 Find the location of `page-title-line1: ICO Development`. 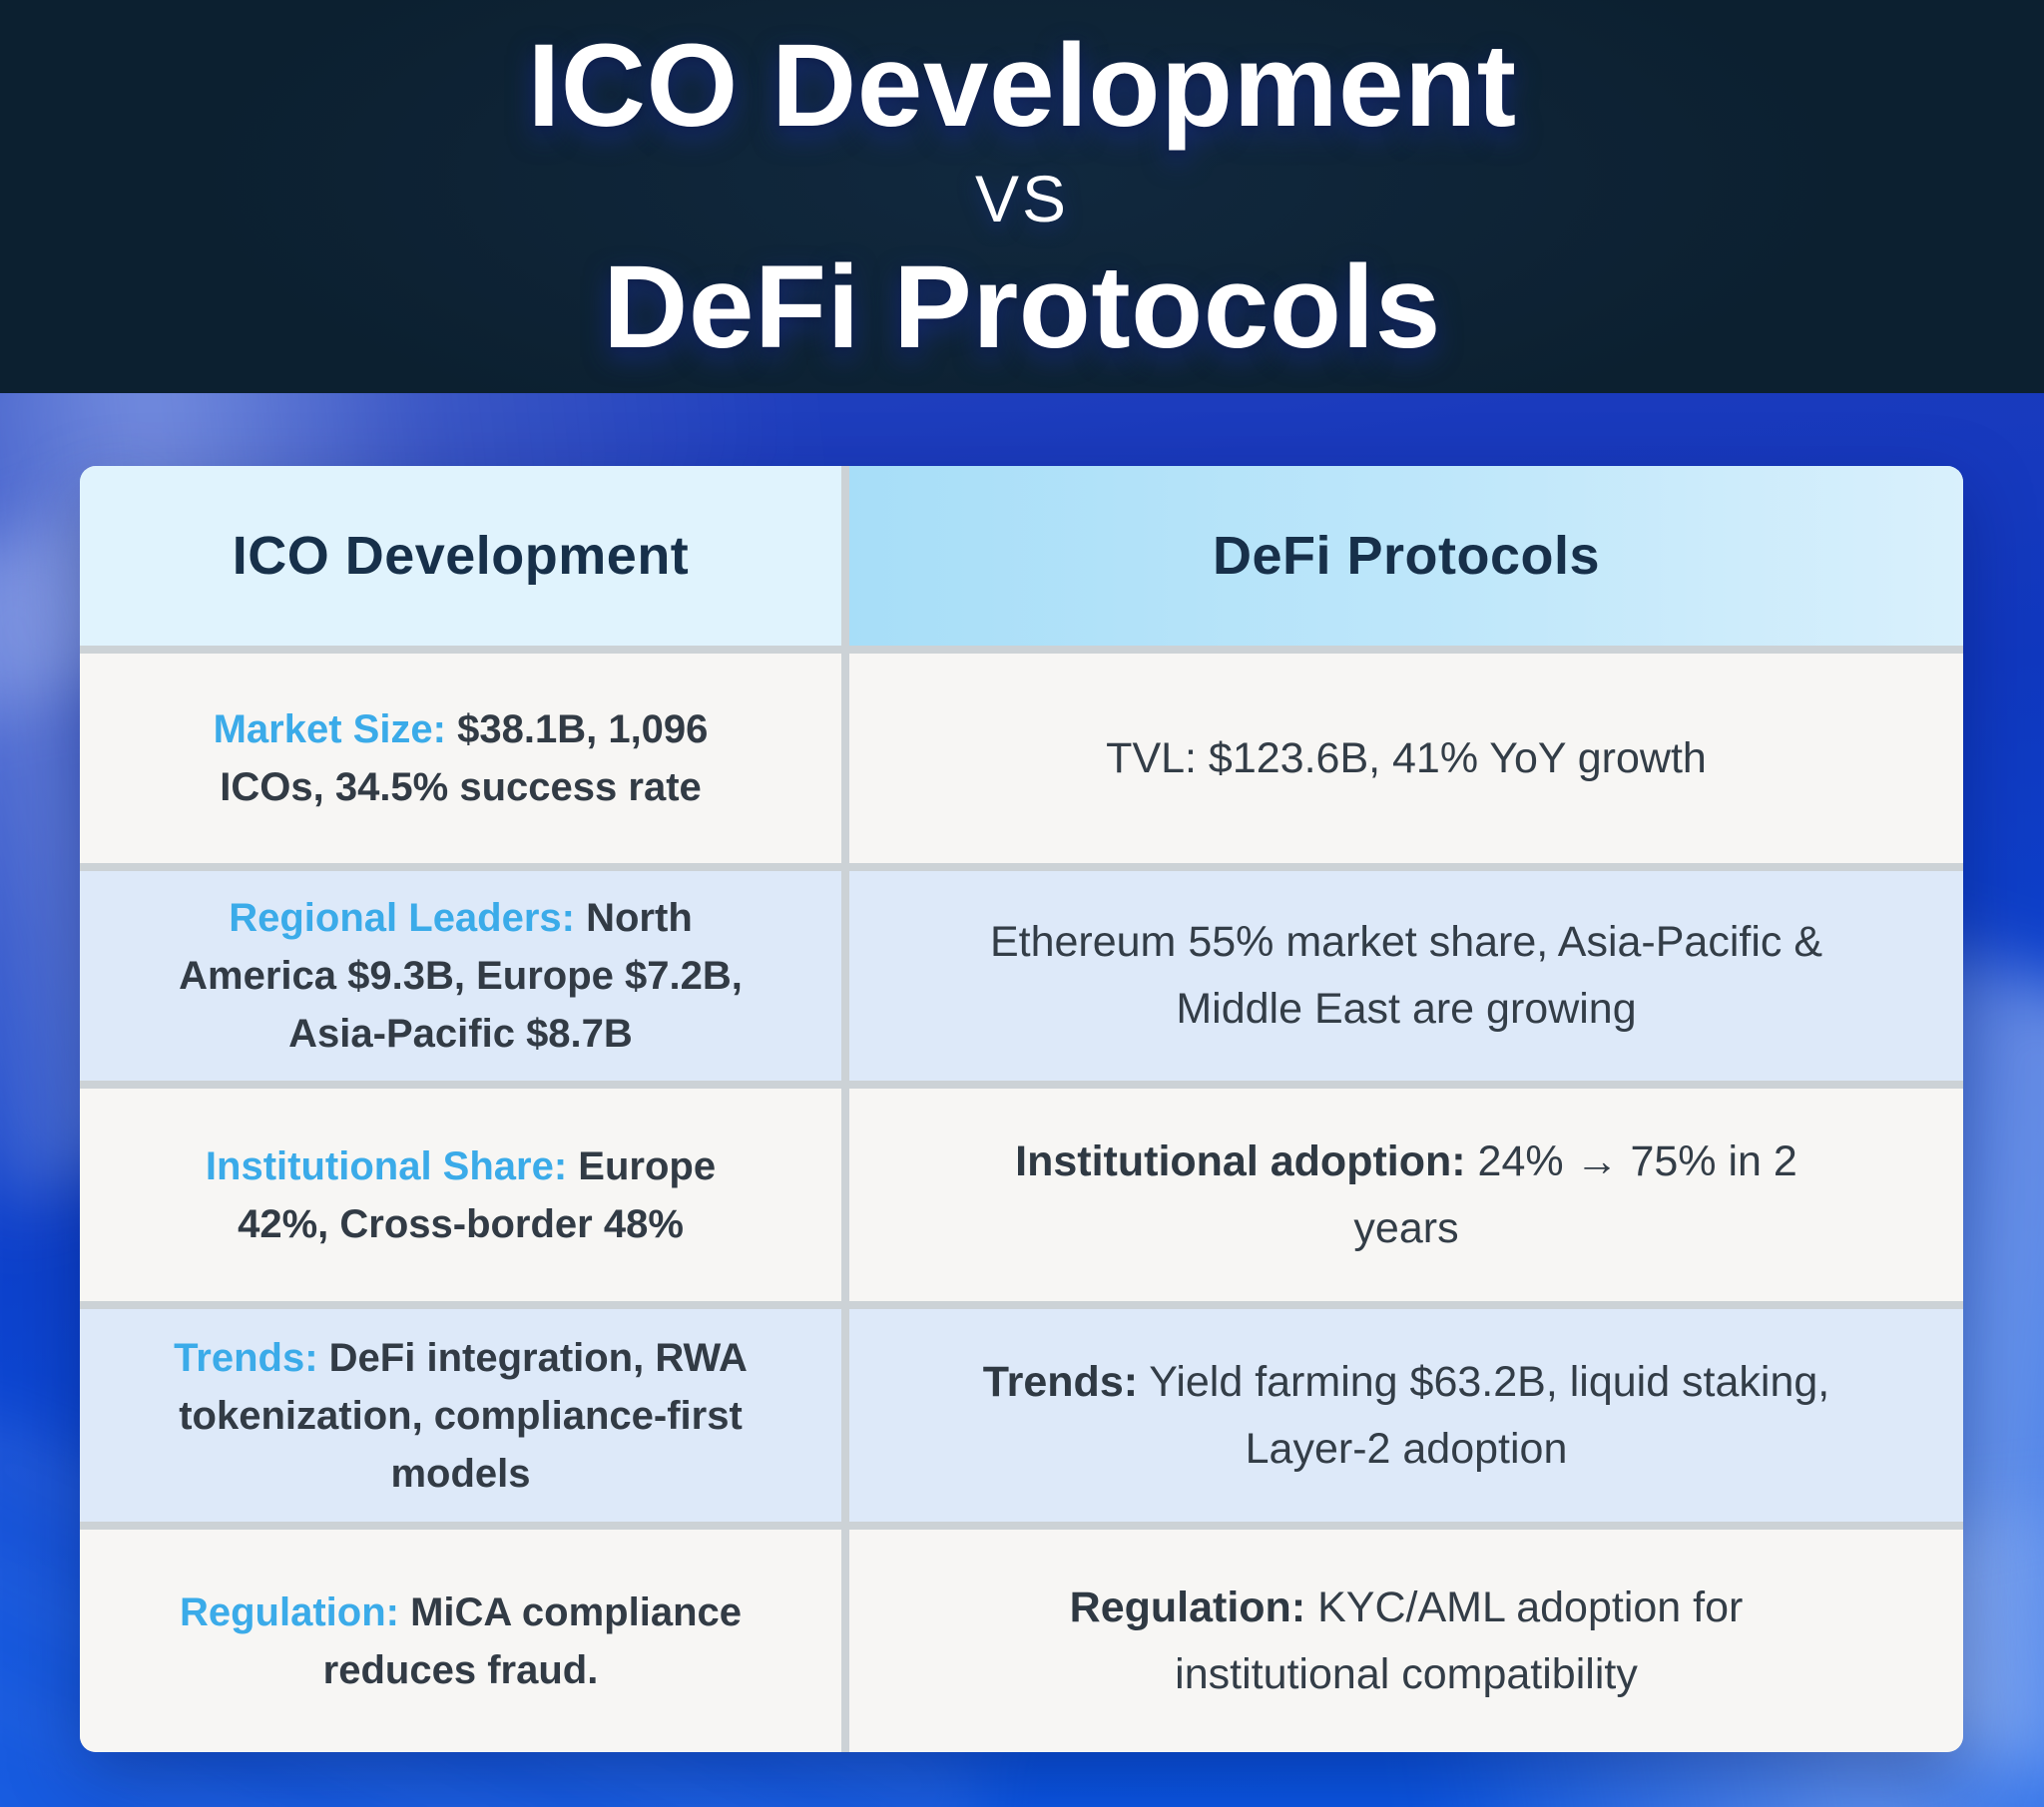

page-title-line1: ICO Development is located at coordinates (1022, 85).